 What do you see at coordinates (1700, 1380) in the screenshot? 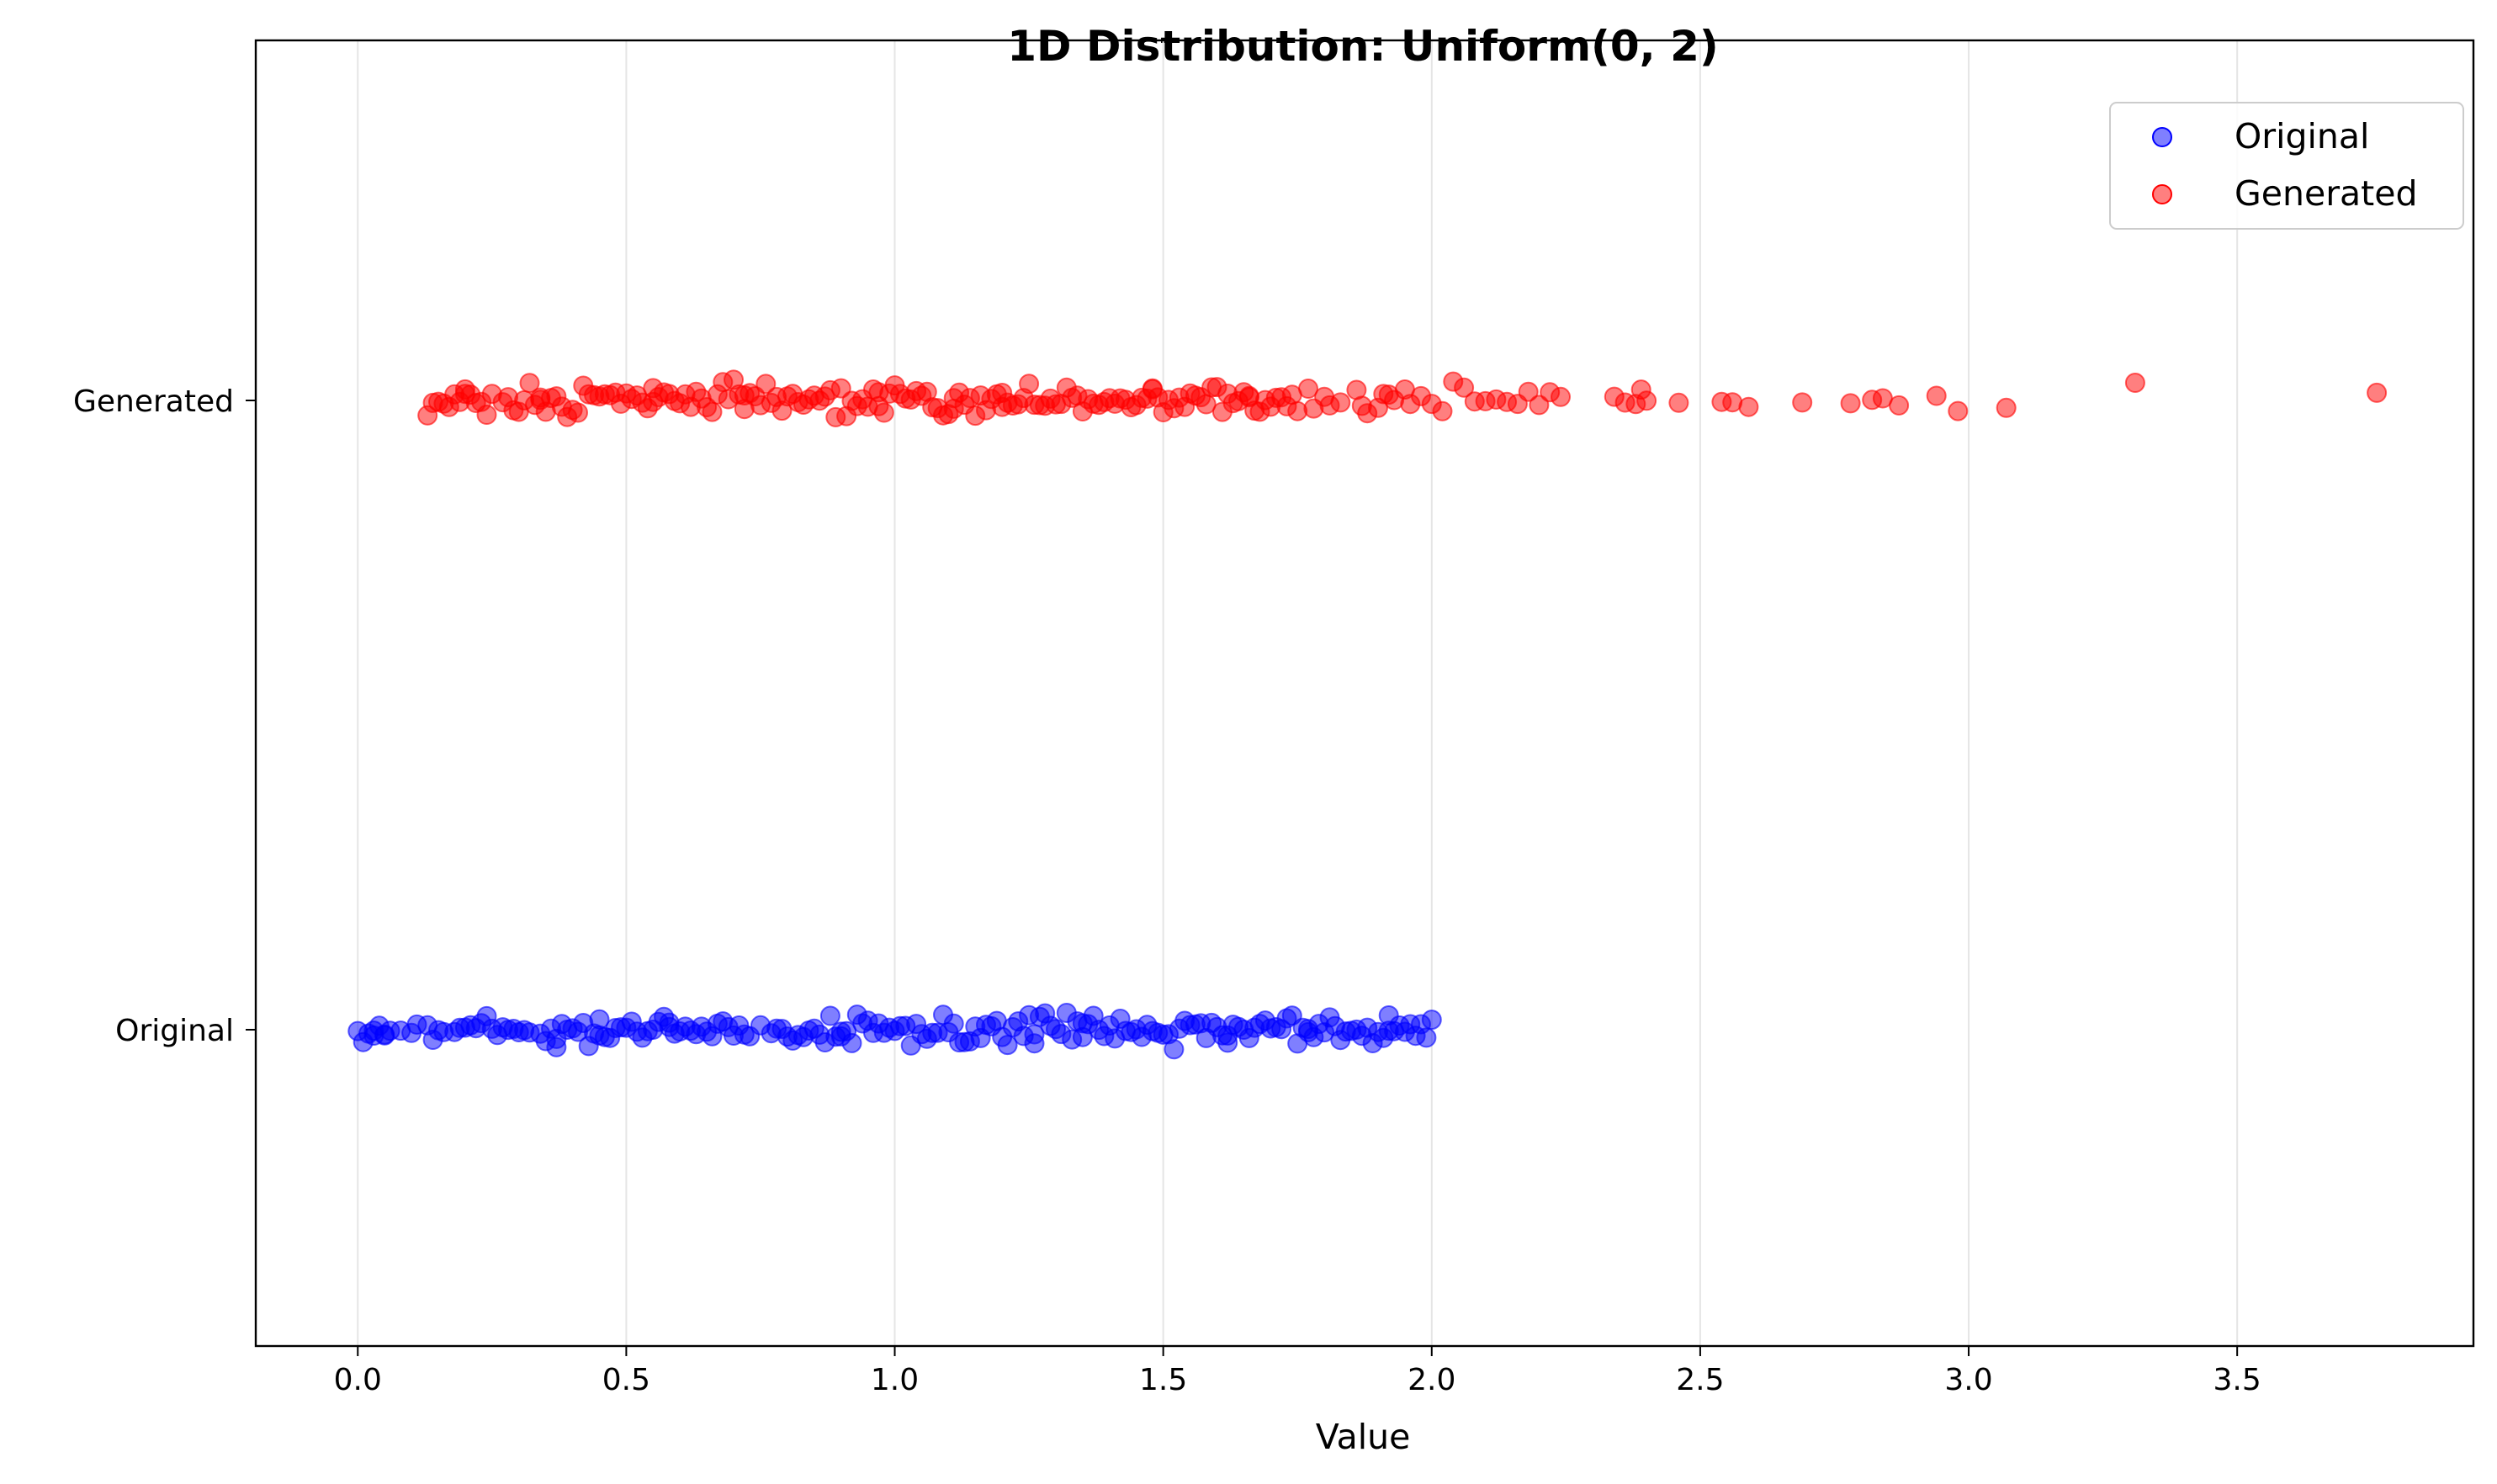
I see `x-tick-label: 2.5` at bounding box center [1700, 1380].